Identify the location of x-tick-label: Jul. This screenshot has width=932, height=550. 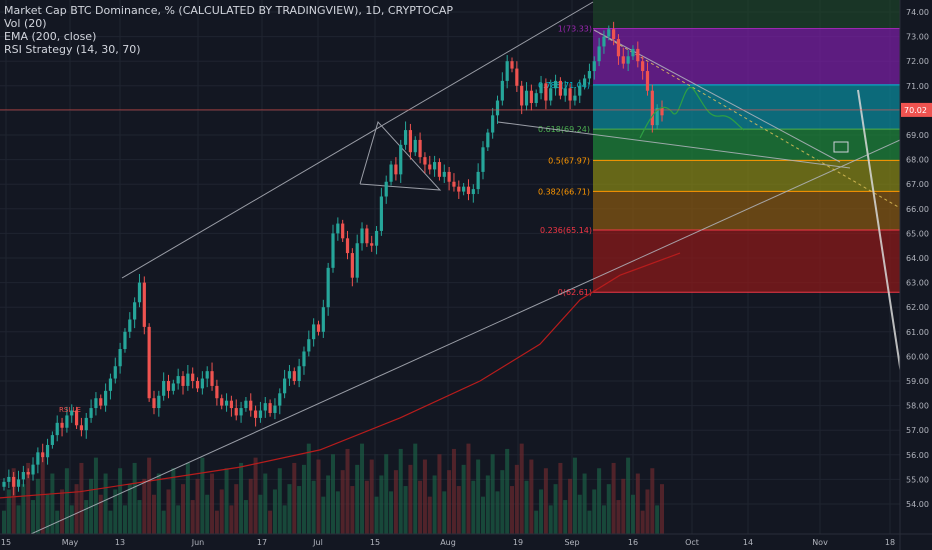
(317, 542).